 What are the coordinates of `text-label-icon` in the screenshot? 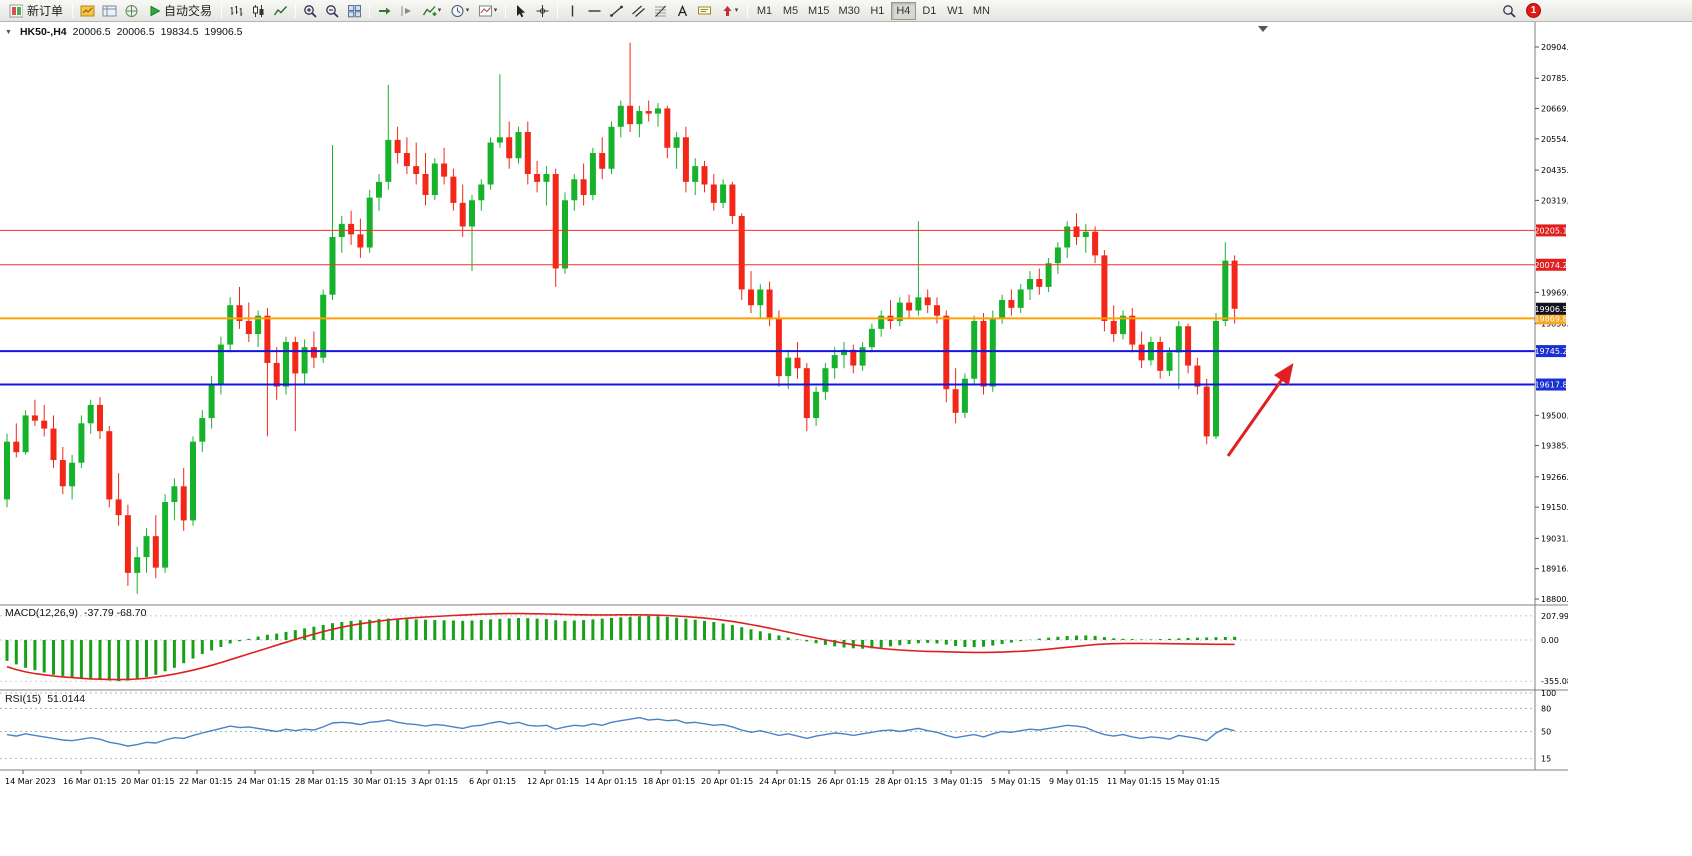 It's located at (704, 11).